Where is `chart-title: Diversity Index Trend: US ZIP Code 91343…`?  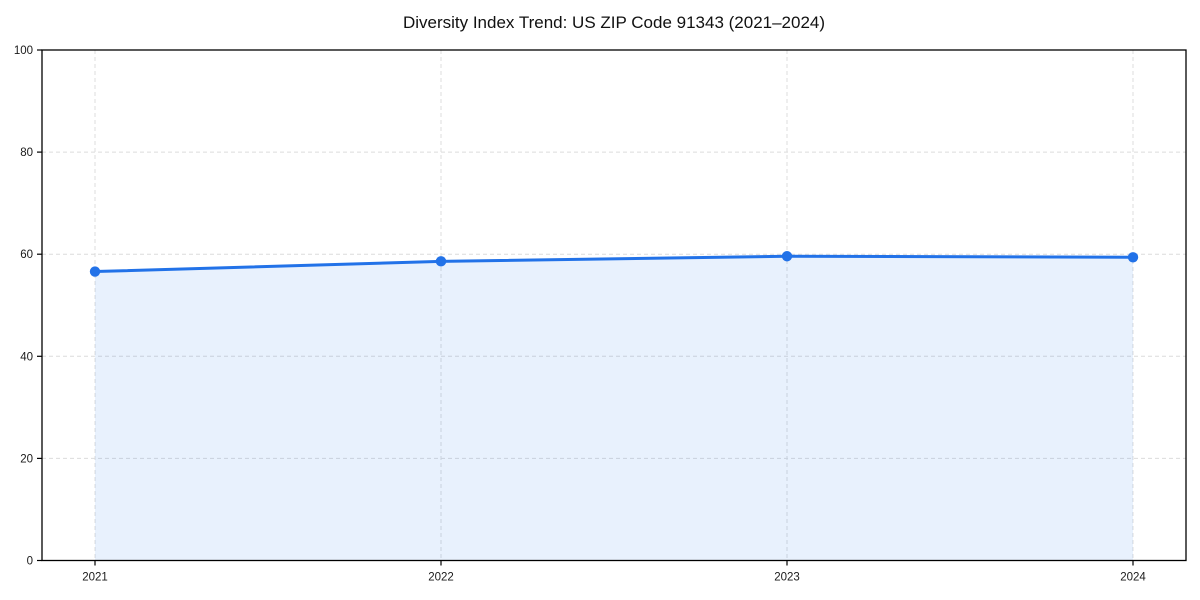
chart-title: Diversity Index Trend: US ZIP Code 91343… is located at coordinates (614, 22).